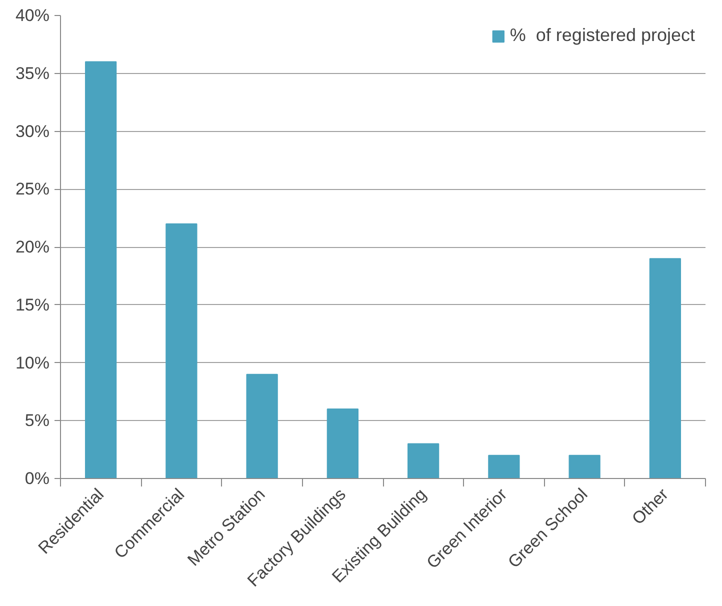 The image size is (722, 606). I want to click on y-tick-label: 30%, so click(32, 131).